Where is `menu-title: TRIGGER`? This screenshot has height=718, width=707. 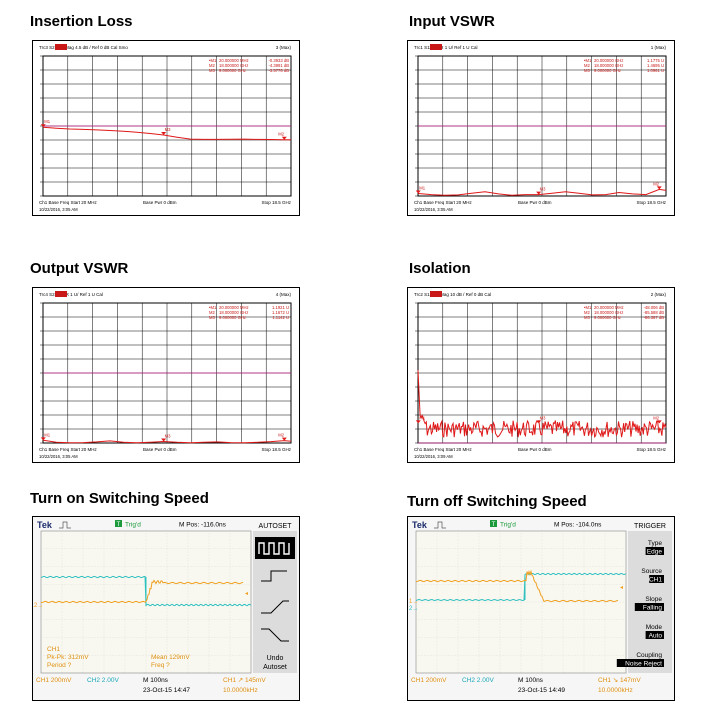 menu-title: TRIGGER is located at coordinates (650, 526).